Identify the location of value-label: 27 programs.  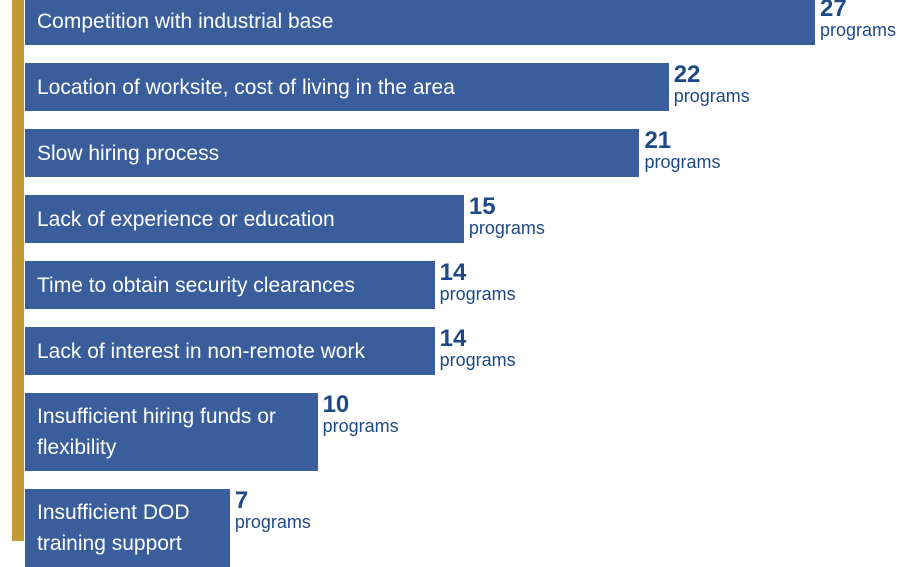
(858, 19).